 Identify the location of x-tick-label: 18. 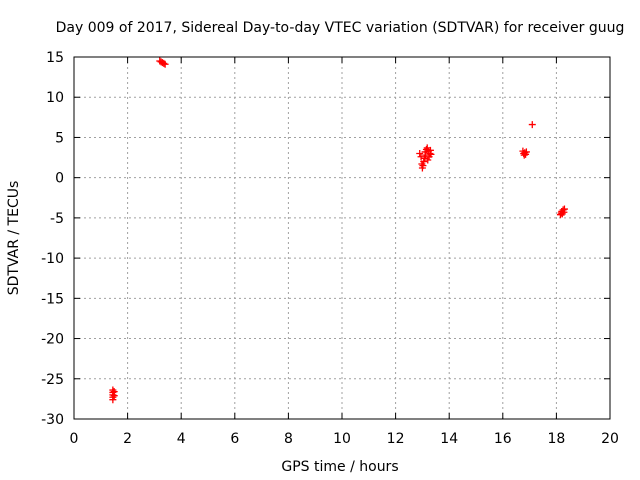
(556, 439).